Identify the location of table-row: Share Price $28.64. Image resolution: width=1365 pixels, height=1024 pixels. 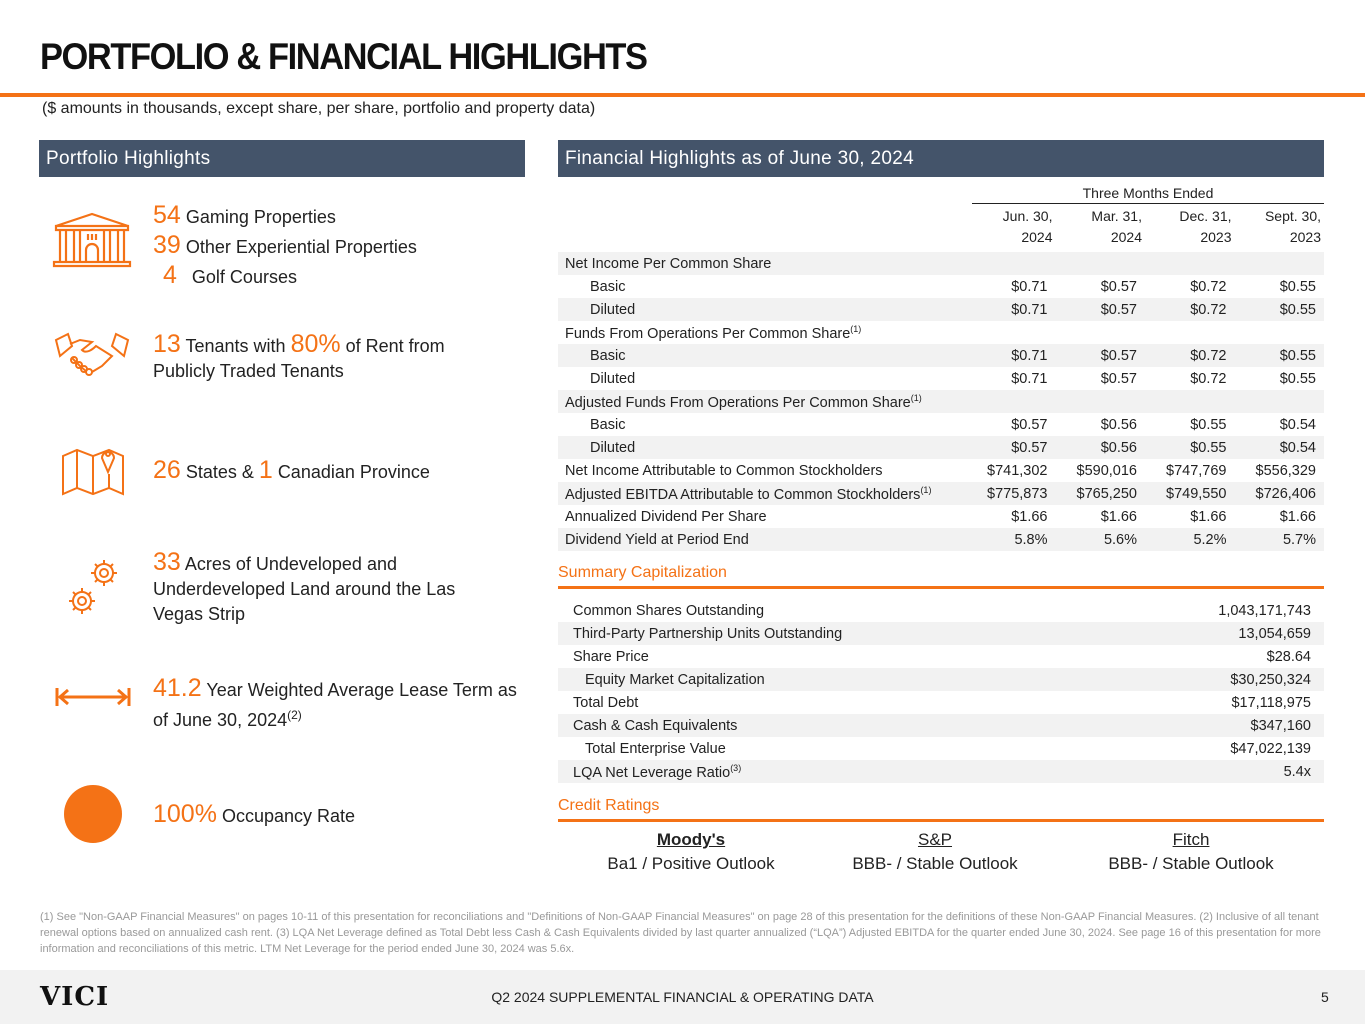
(941, 656).